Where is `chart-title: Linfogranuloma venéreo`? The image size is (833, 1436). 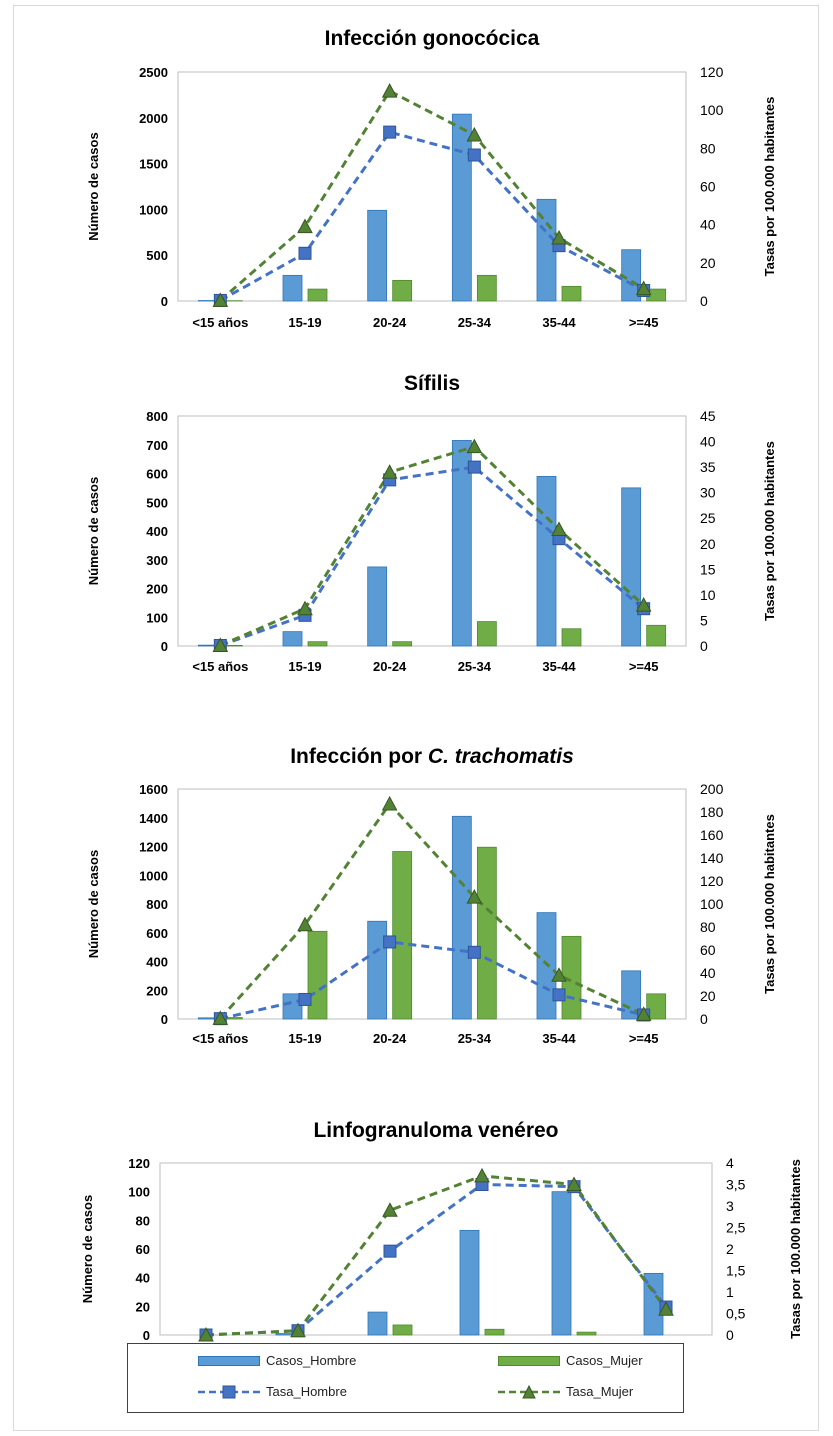
chart-title: Linfogranuloma venéreo is located at coordinates (435, 1130).